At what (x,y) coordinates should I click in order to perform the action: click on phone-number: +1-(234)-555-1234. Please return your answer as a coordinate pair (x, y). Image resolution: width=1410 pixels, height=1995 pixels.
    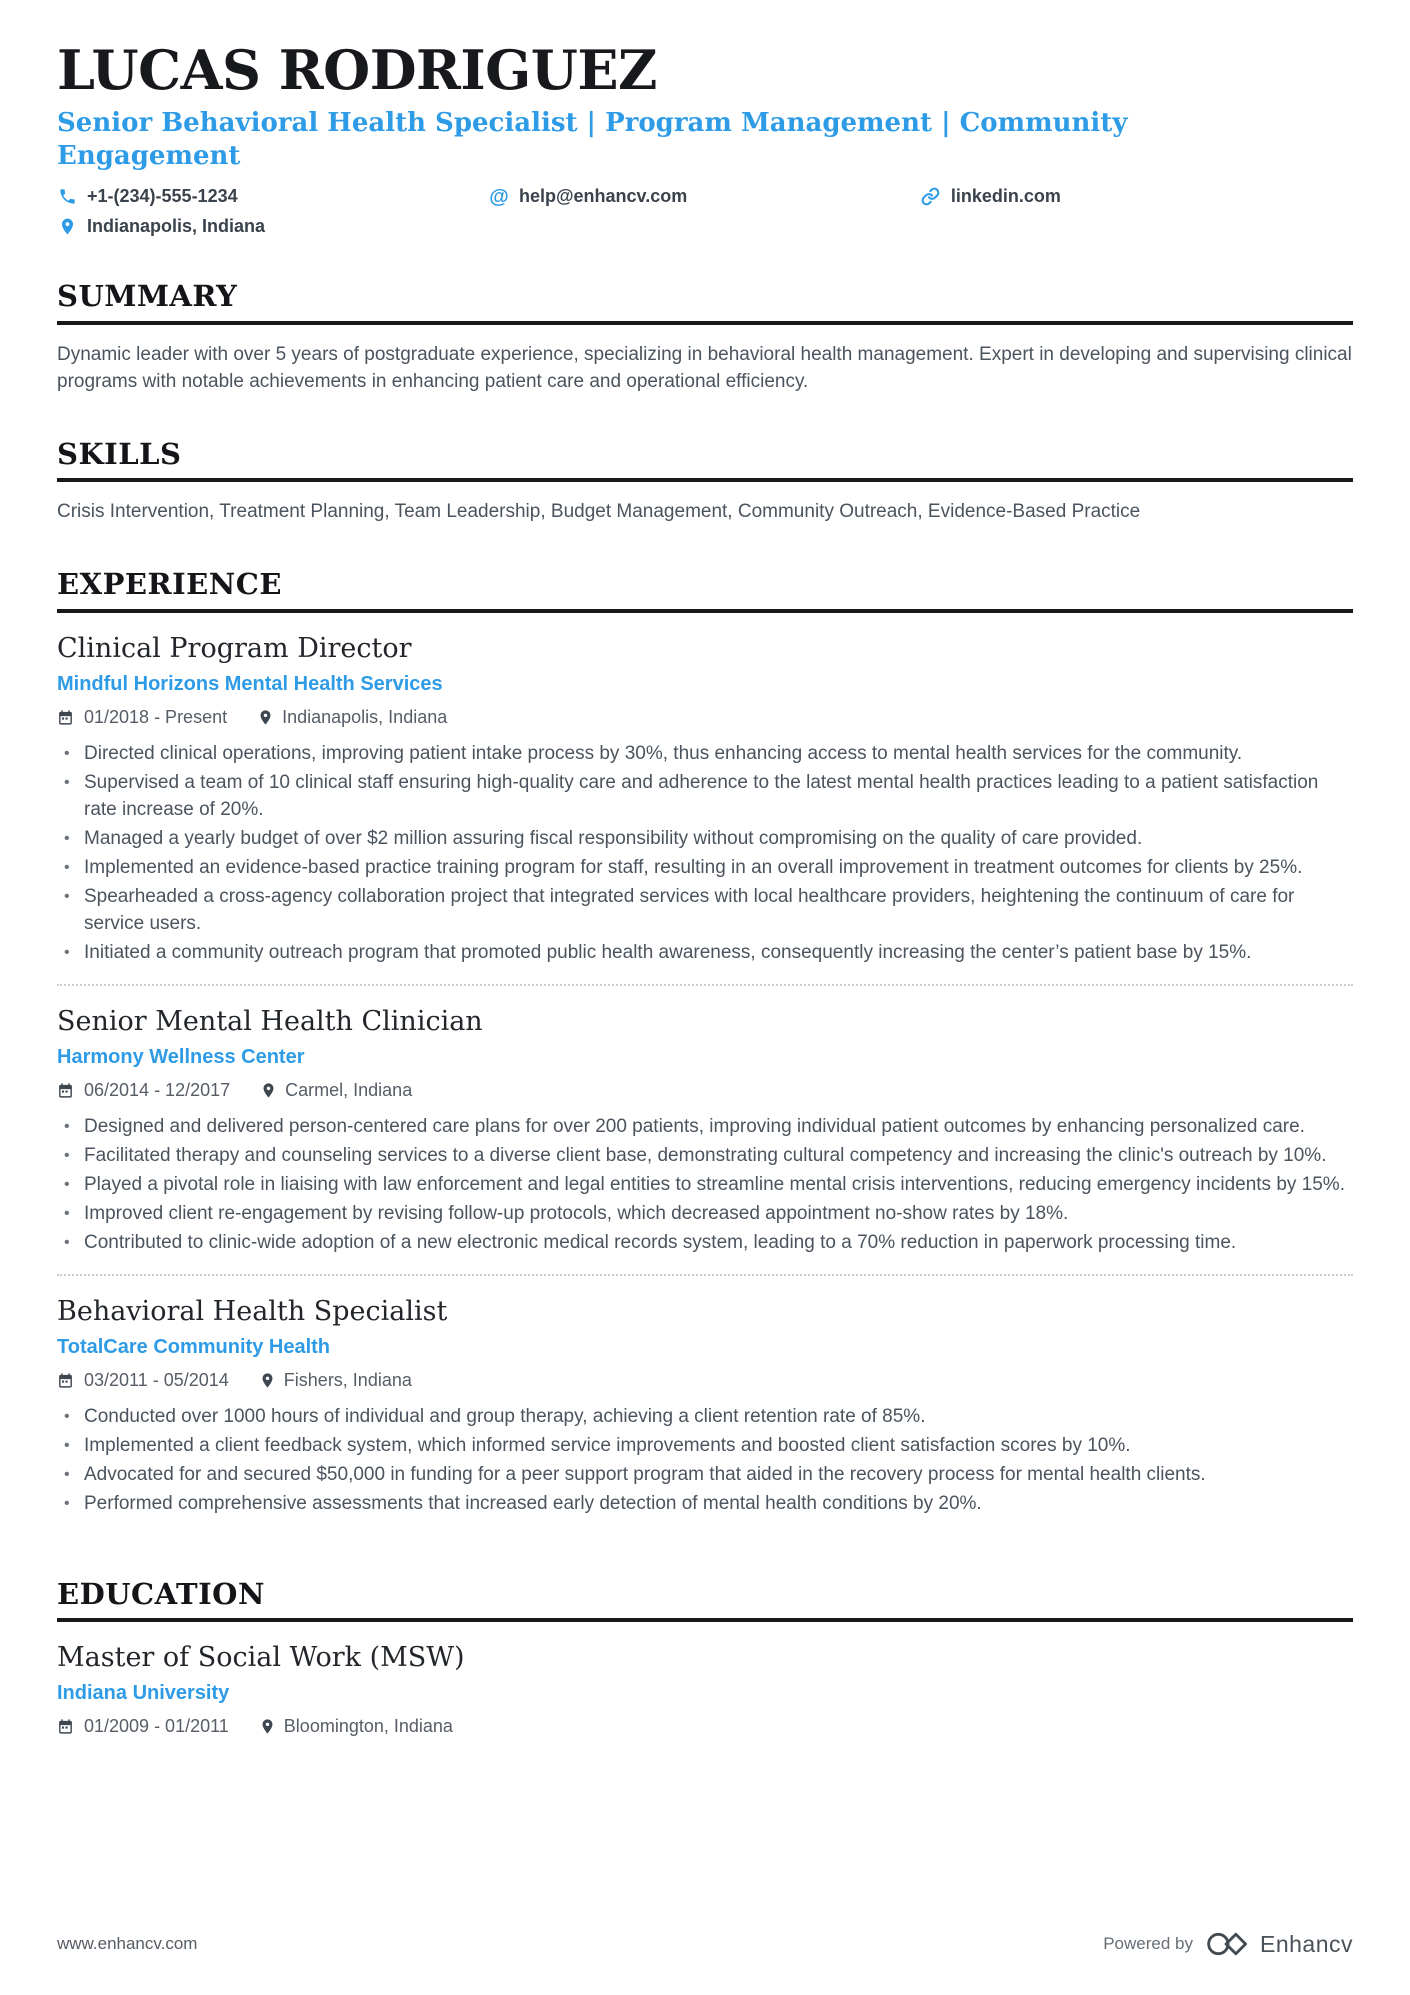
    Looking at the image, I should click on (162, 196).